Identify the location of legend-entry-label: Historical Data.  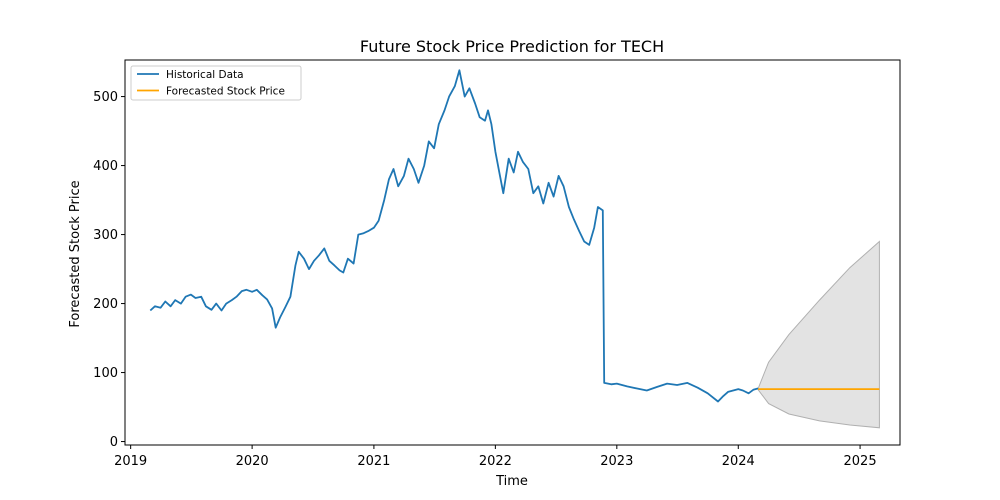
(205, 75).